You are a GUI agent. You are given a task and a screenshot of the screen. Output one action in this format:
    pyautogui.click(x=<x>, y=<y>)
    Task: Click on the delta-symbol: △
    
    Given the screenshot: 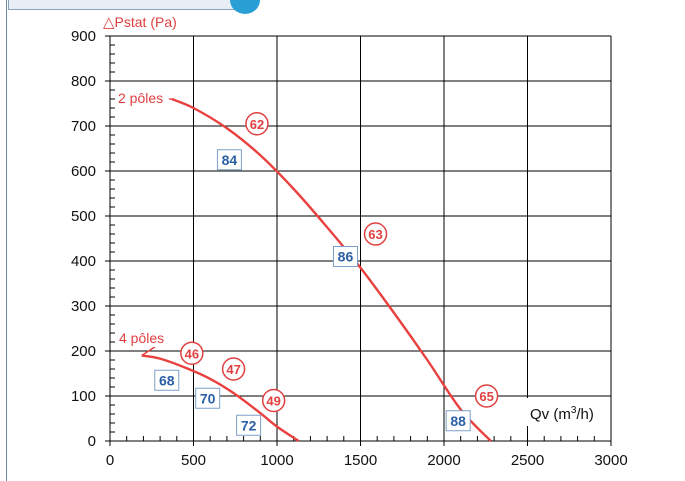 What is the action you would take?
    pyautogui.click(x=109, y=22)
    